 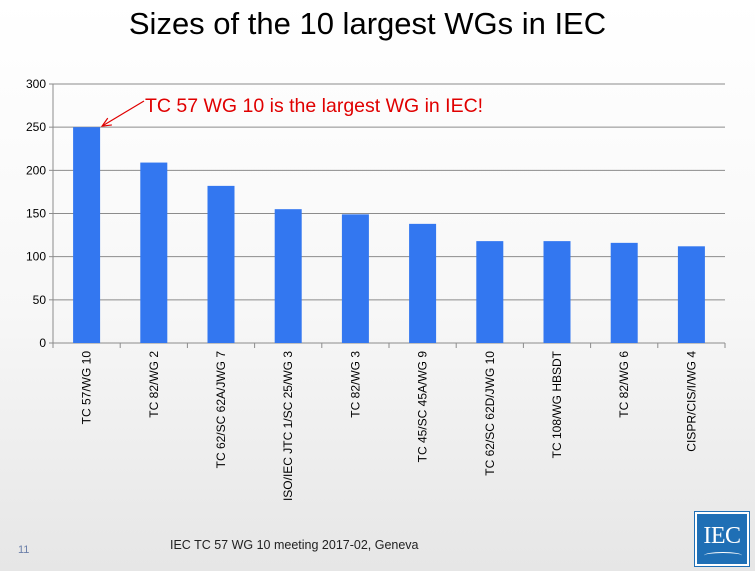 What do you see at coordinates (314, 106) in the screenshot?
I see `annotation-text: TC 57 WG 10 is the largest WG in IEC!` at bounding box center [314, 106].